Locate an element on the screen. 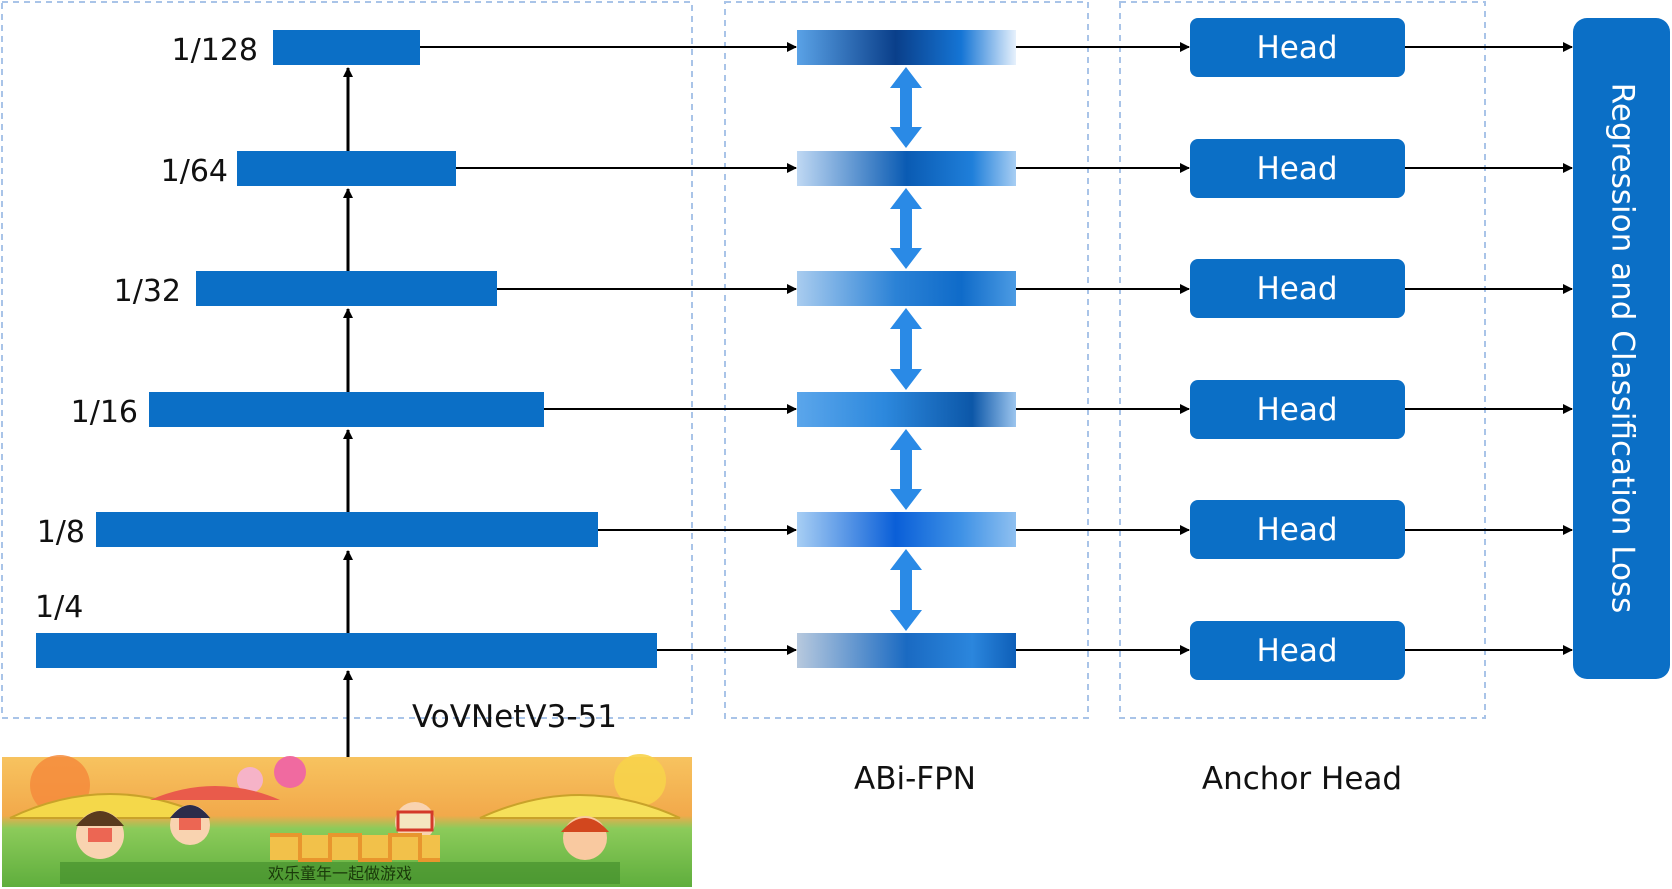 The image size is (1672, 889). loss-label: Regression and Classification Loss is located at coordinates (1623, 348).